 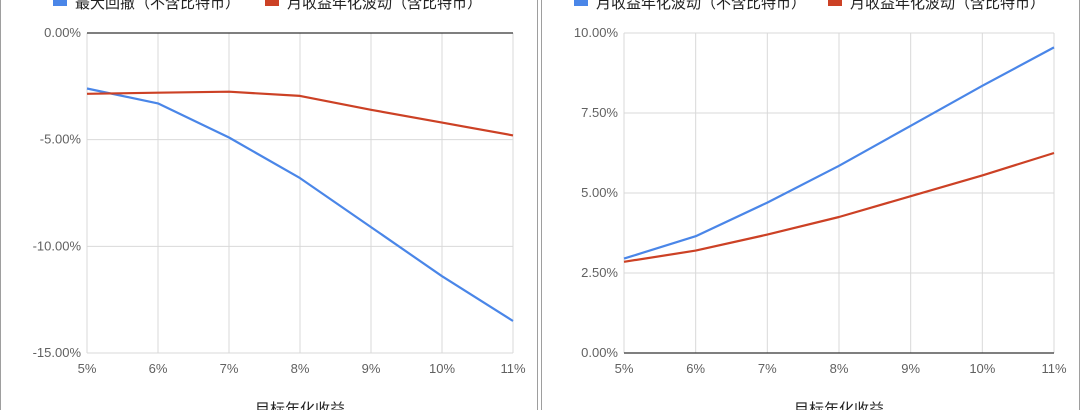 What do you see at coordinates (157, 6) in the screenshot?
I see `legend-label-1: 最大回撤（不含比特币）` at bounding box center [157, 6].